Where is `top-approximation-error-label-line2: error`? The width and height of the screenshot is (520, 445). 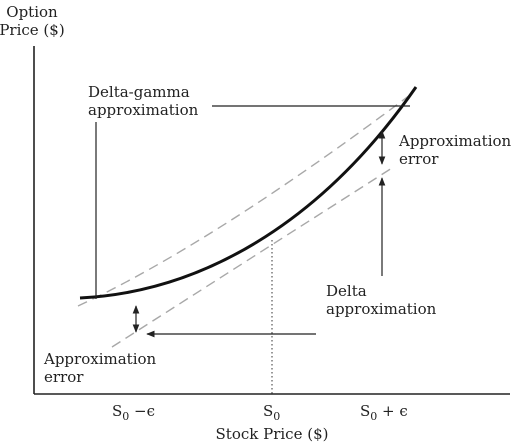 top-approximation-error-label-line2: error is located at coordinates (419, 159).